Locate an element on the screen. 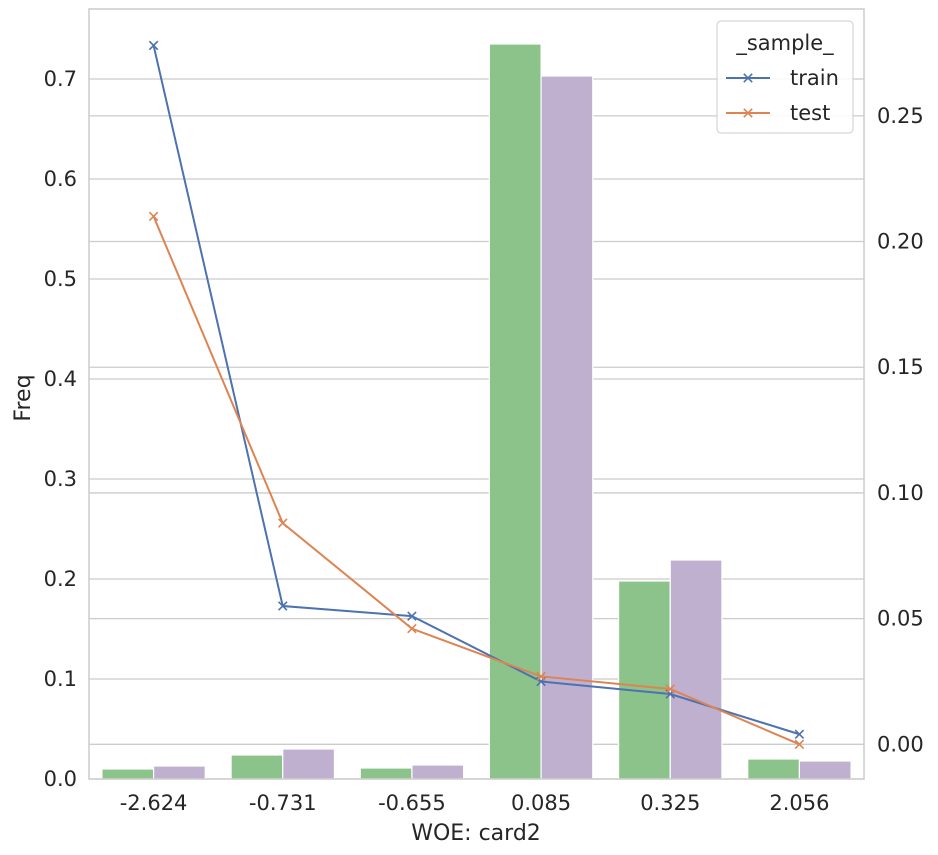  left-tick-label: 0.3 is located at coordinates (60, 479).